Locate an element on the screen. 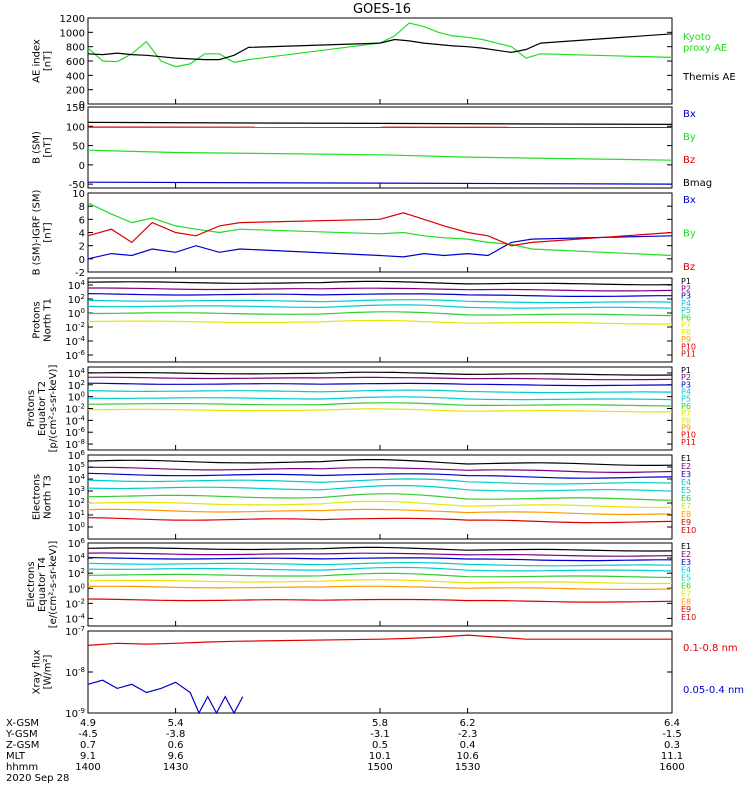  y-tick-label: 104 is located at coordinates (77, 558).